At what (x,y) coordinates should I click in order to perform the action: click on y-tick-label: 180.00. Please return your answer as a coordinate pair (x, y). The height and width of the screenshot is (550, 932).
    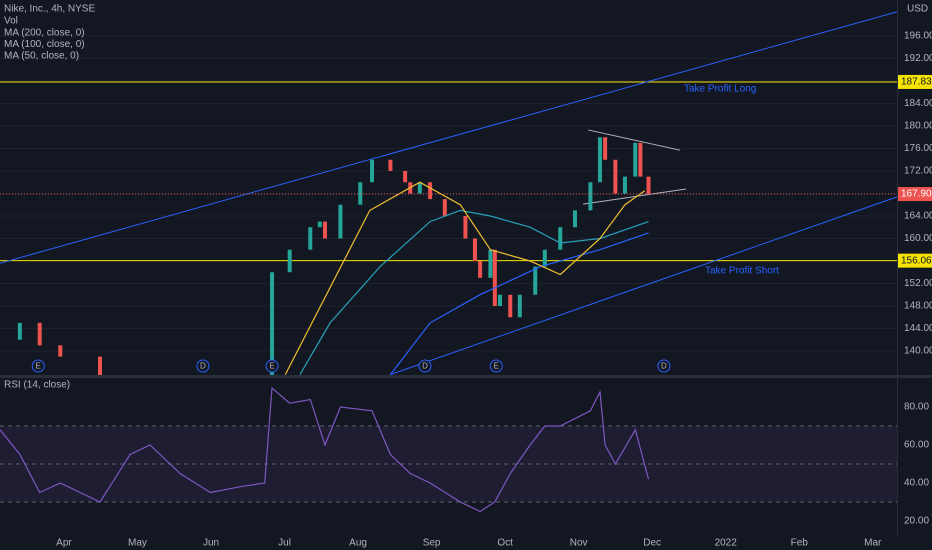
    Looking at the image, I should click on (918, 126).